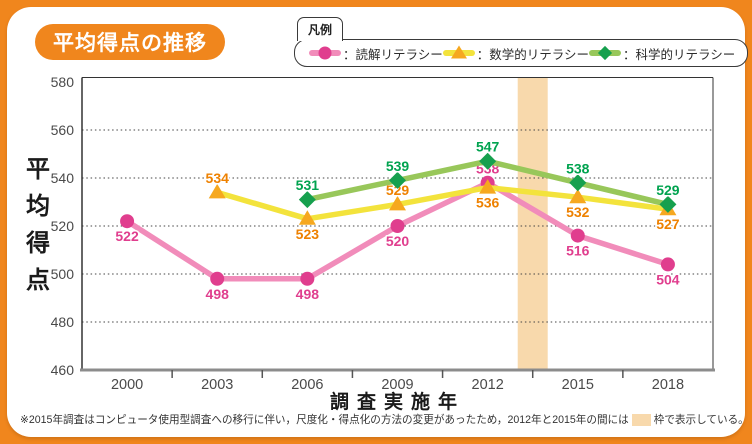  Describe the element at coordinates (397, 226) in the screenshot. I see `marker-reading-2009` at that location.